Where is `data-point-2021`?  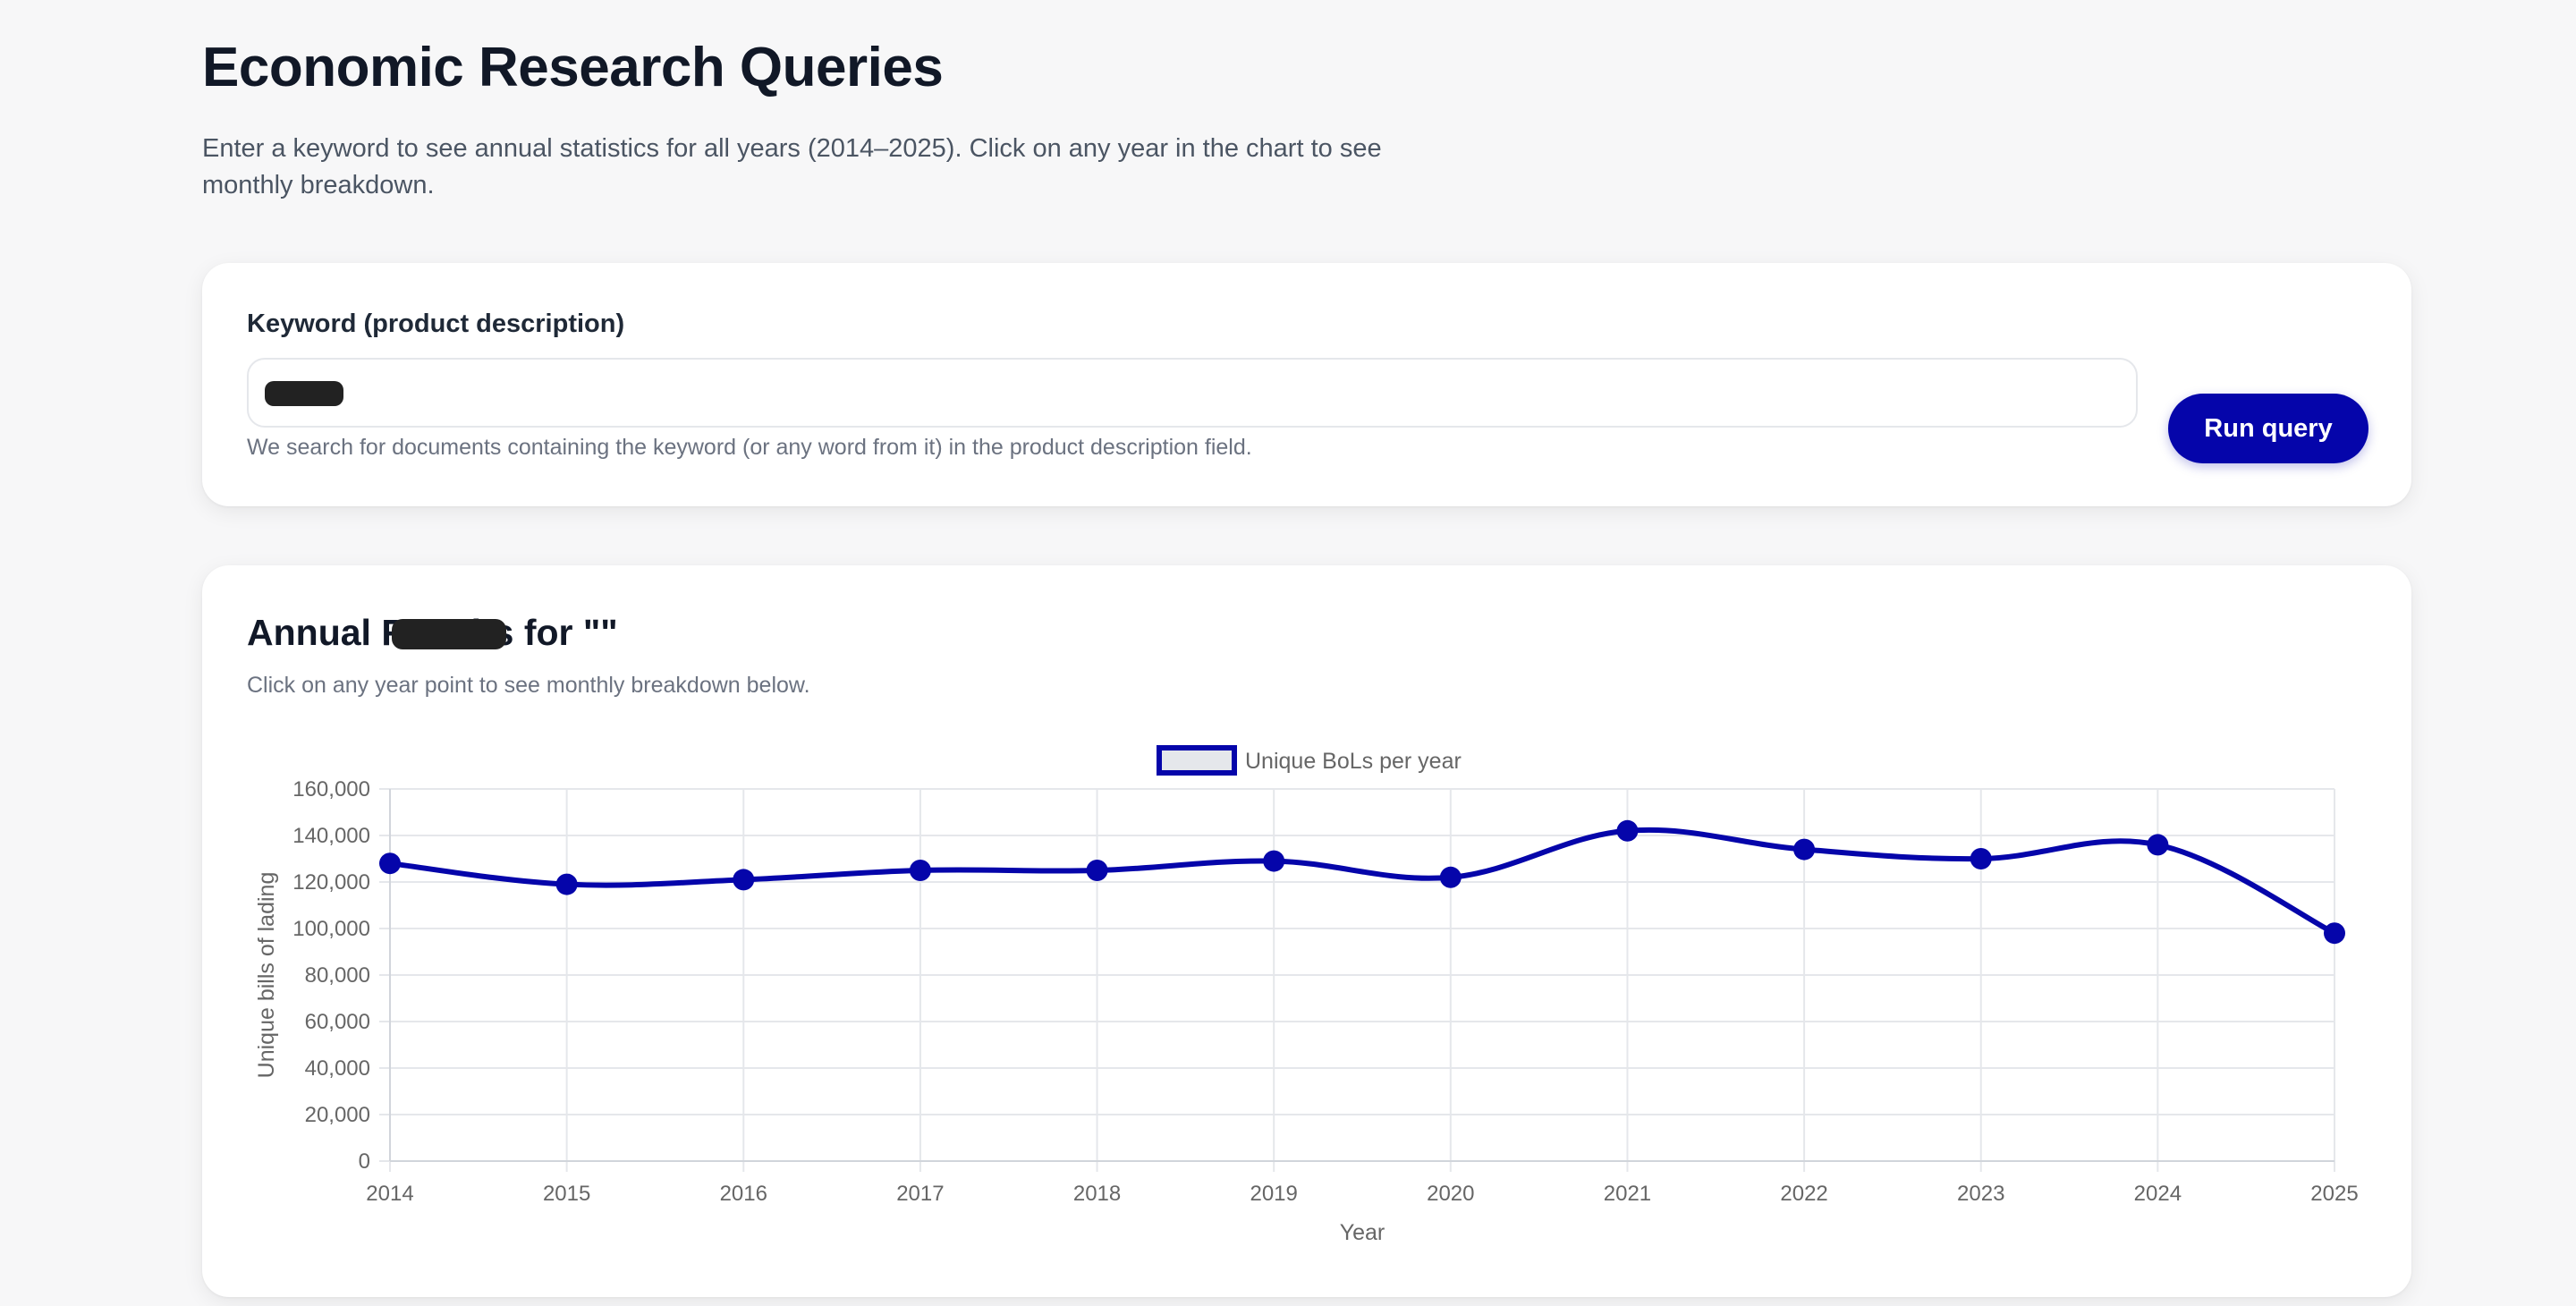
data-point-2021 is located at coordinates (1627, 830).